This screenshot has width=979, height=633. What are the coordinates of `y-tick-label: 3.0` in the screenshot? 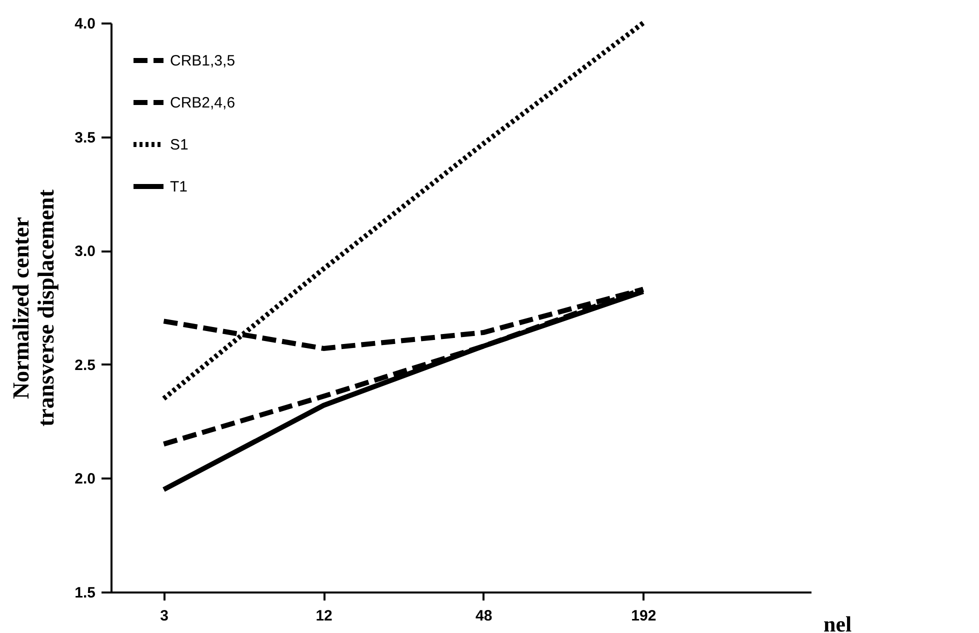 It's located at (85, 251).